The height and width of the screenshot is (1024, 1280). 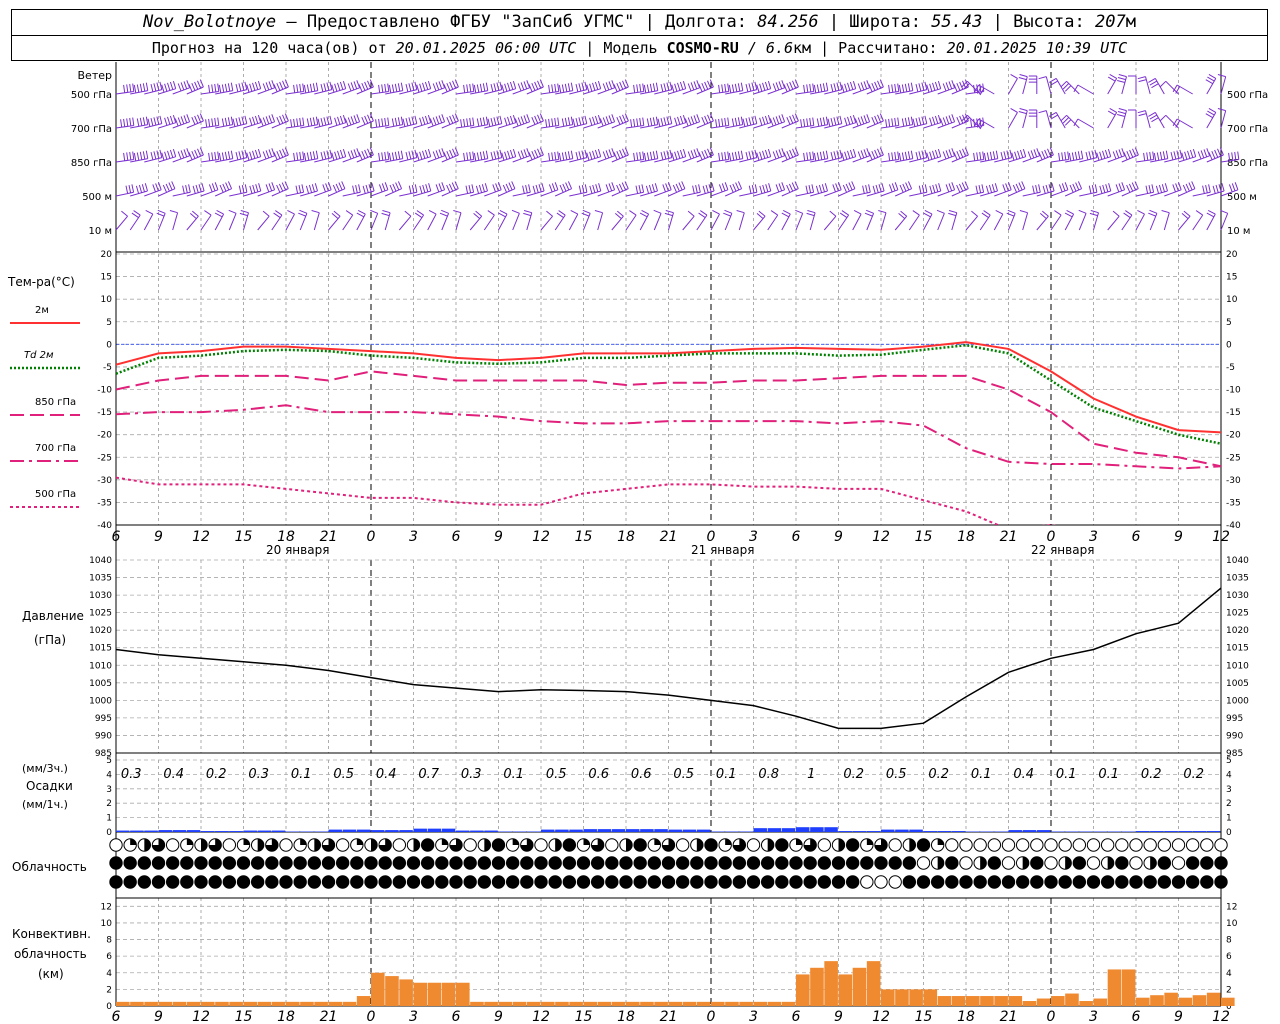 What do you see at coordinates (104, 413) in the screenshot?
I see `temp-ytick-left: -15` at bounding box center [104, 413].